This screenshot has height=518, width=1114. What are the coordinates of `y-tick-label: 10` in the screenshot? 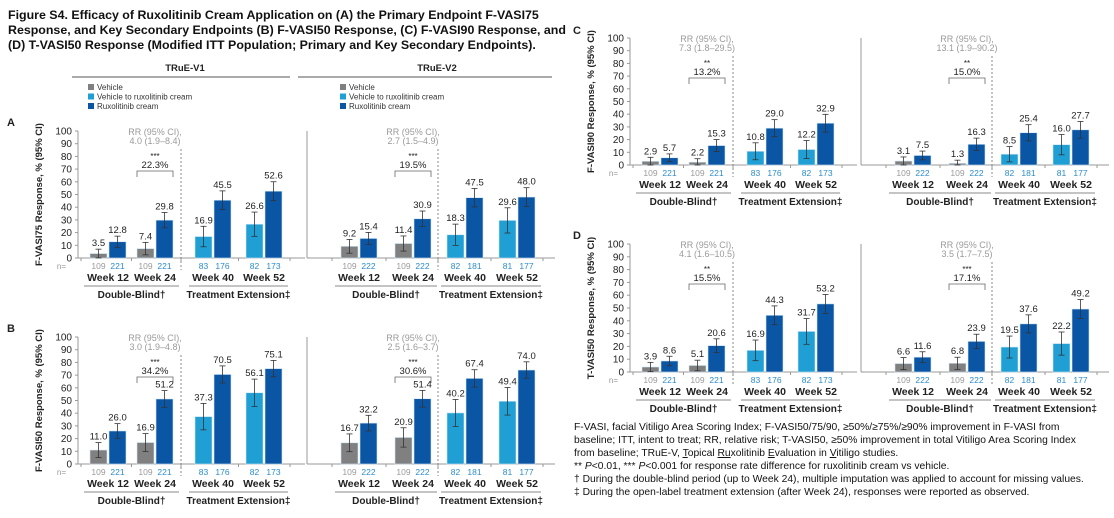 It's located at (67, 246).